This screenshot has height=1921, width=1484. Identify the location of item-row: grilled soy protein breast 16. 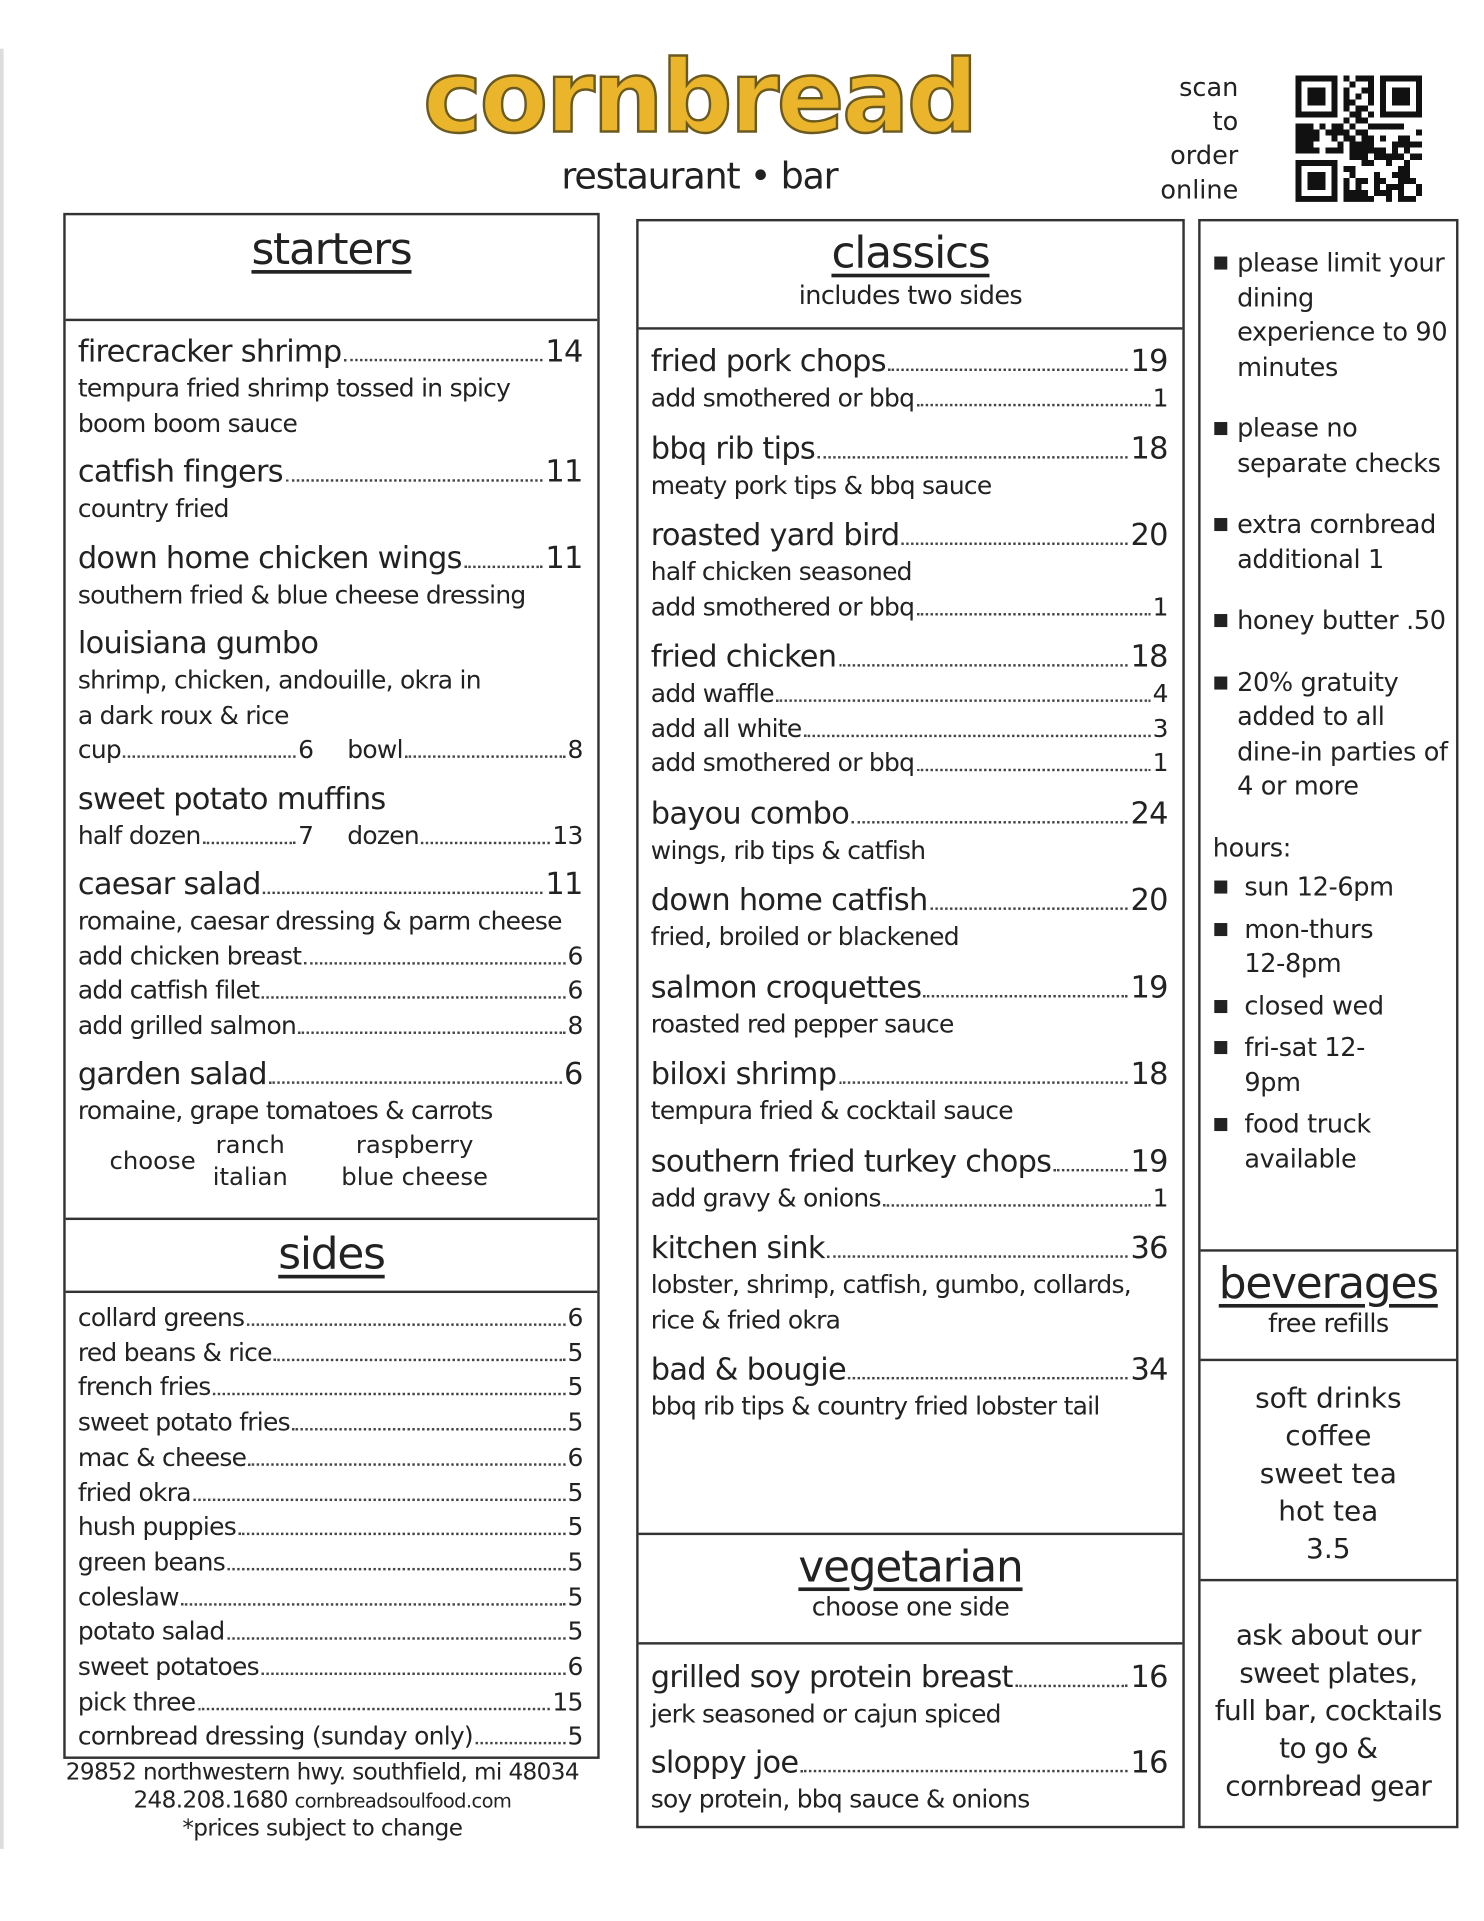
(909, 1677).